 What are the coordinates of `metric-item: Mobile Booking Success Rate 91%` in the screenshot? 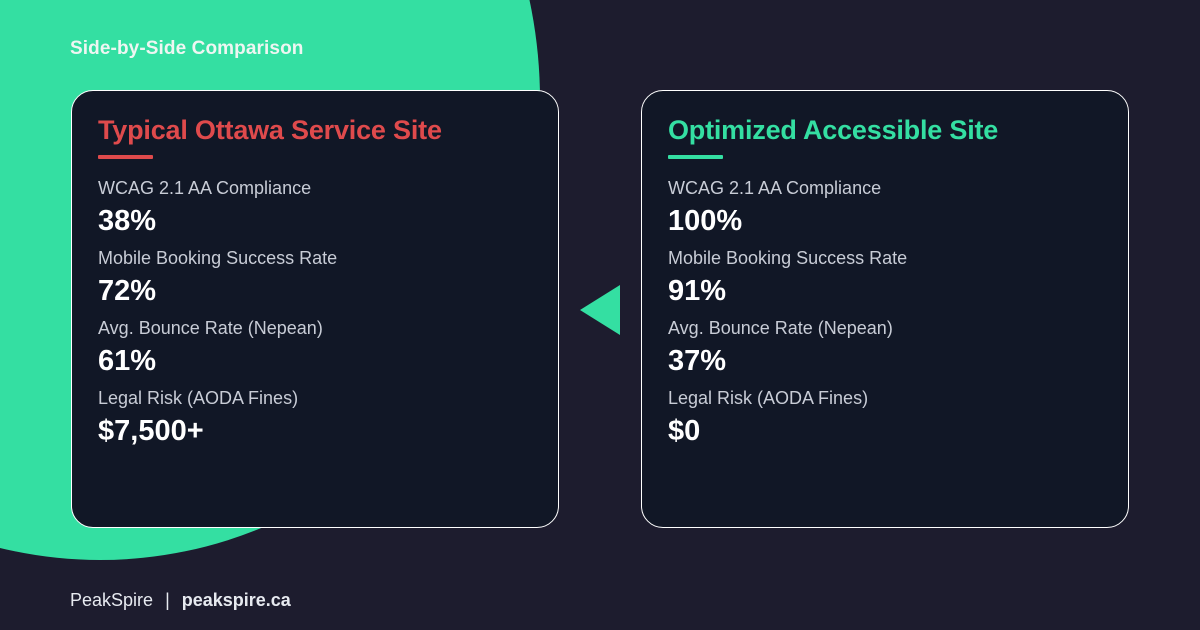 It's located at (885, 279).